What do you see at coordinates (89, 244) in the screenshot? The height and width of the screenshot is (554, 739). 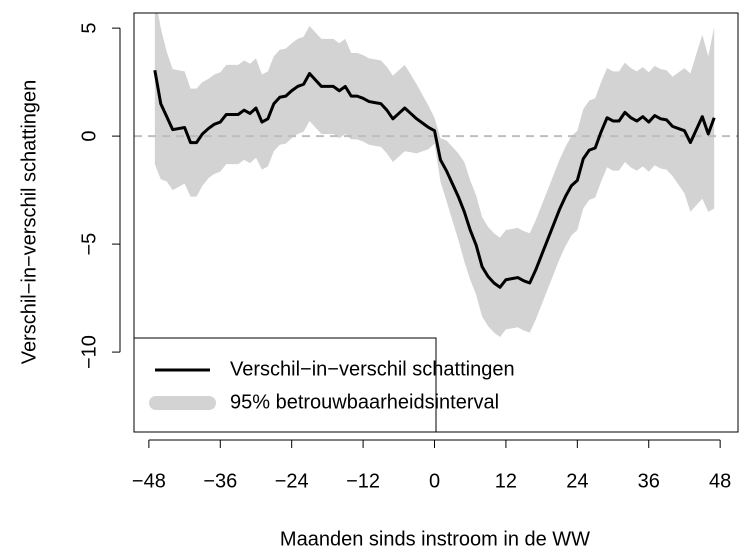 I see `y-tick-label: −5` at bounding box center [89, 244].